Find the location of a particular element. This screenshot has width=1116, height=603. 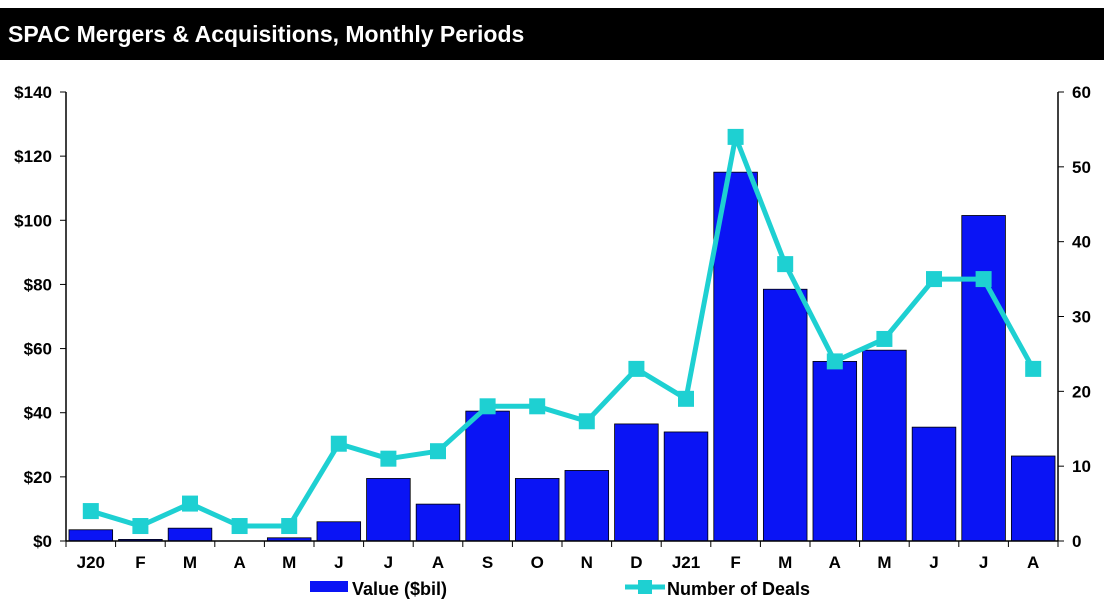

y-left-tick-label: $100 is located at coordinates (33, 220).